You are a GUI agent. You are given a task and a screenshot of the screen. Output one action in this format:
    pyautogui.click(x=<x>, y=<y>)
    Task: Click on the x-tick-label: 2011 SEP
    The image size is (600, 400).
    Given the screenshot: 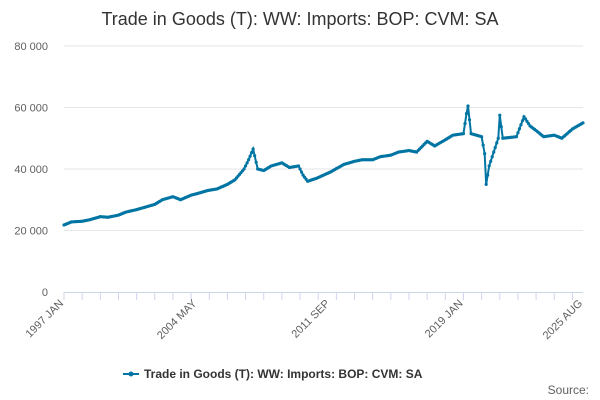 What is the action you would take?
    pyautogui.click(x=310, y=319)
    